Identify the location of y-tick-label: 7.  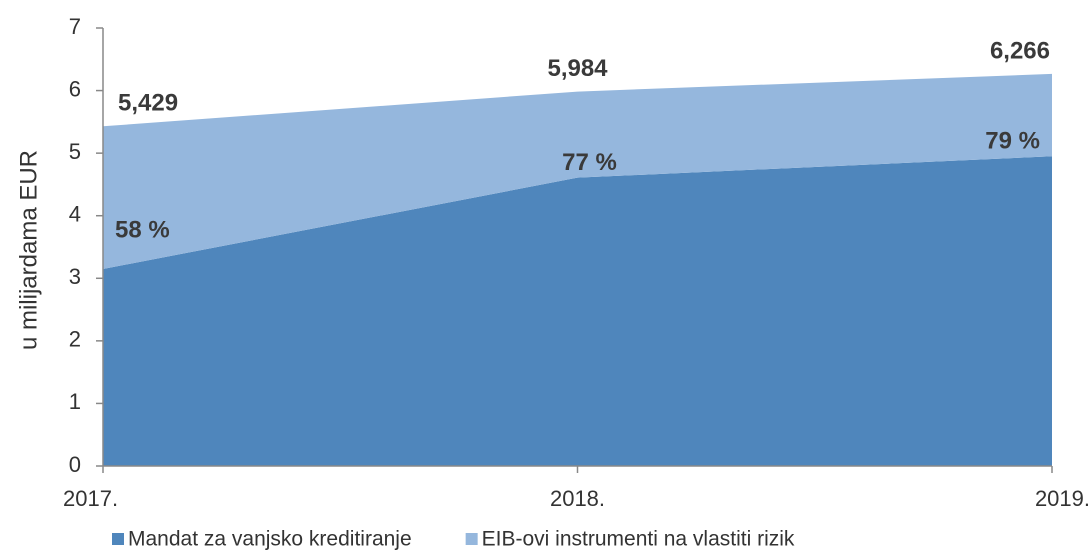
(75, 26).